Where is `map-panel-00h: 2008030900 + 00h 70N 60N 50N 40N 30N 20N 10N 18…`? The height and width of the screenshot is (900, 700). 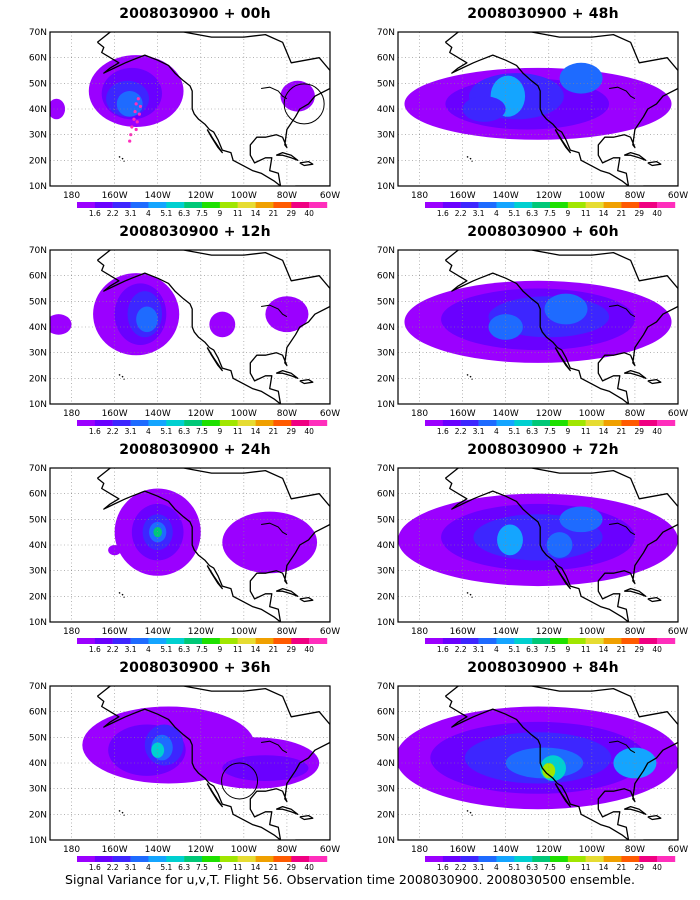 map-panel-00h: 2008030900 + 00h 70N 60N 50N 40N 30N 20N 10N 18… is located at coordinates (187, 109).